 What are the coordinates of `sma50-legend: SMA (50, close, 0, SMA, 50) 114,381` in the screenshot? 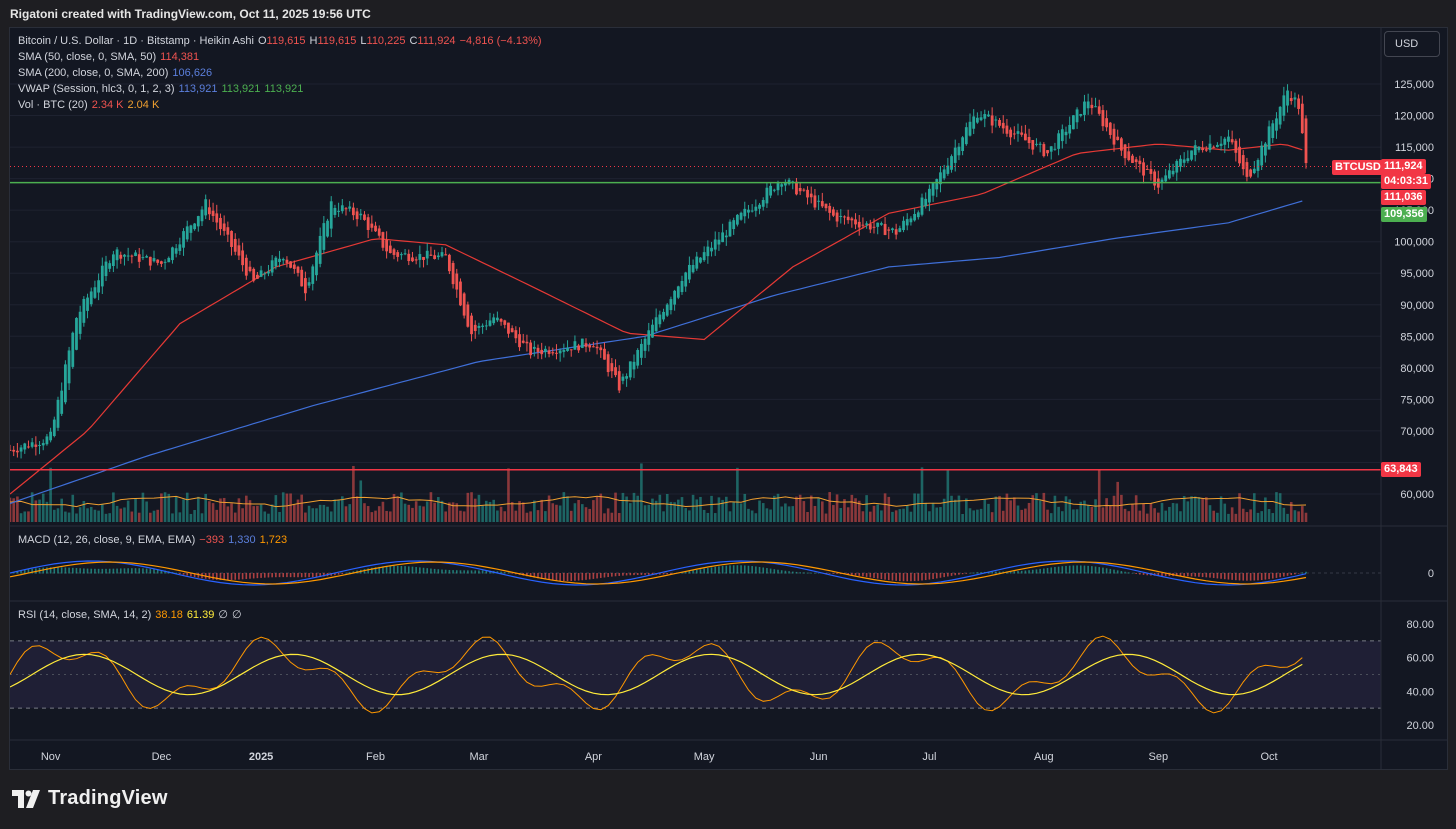 It's located at (109, 57).